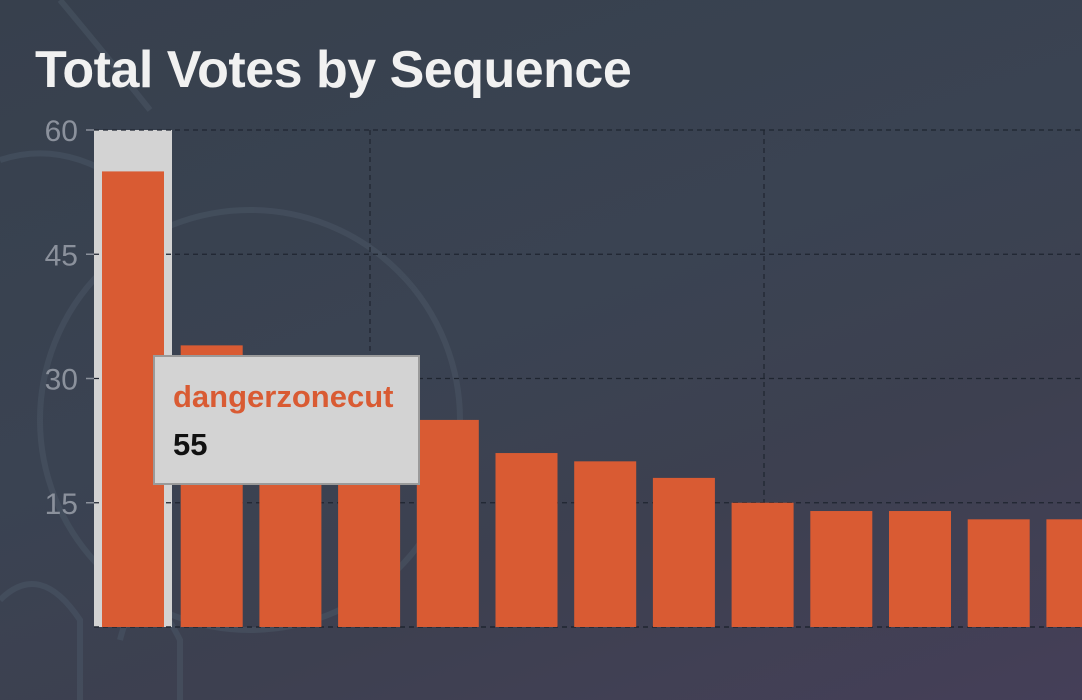 The image size is (1082, 700). What do you see at coordinates (61, 255) in the screenshot?
I see `y-tick-label-45: 45` at bounding box center [61, 255].